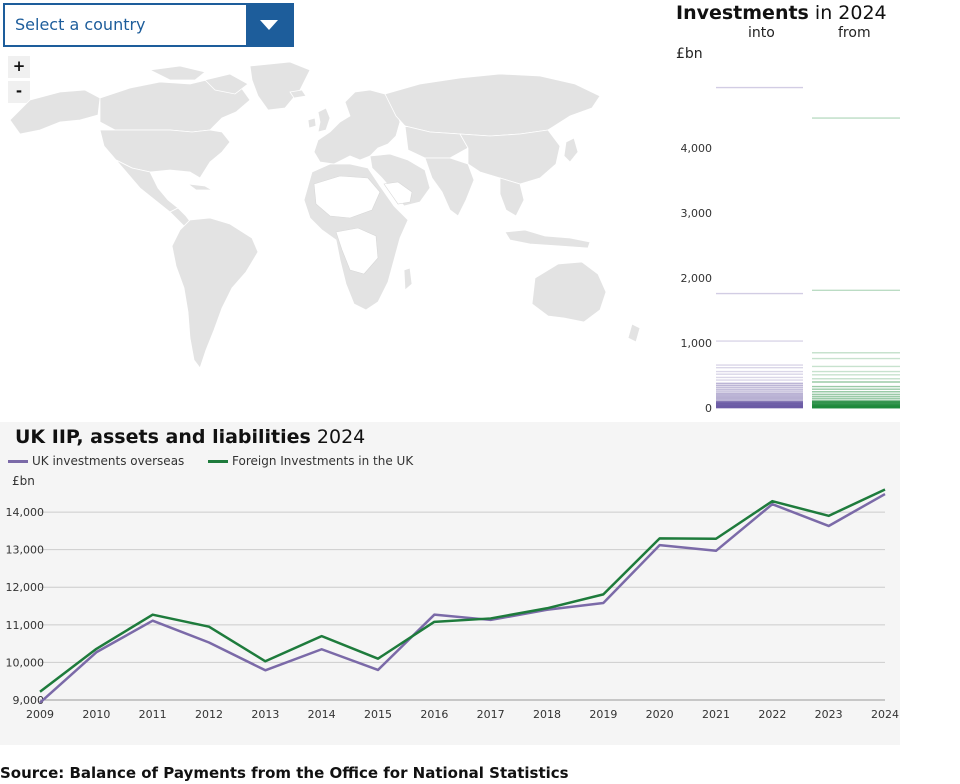  I want to click on iip-xtick-label: 2017, so click(491, 714).